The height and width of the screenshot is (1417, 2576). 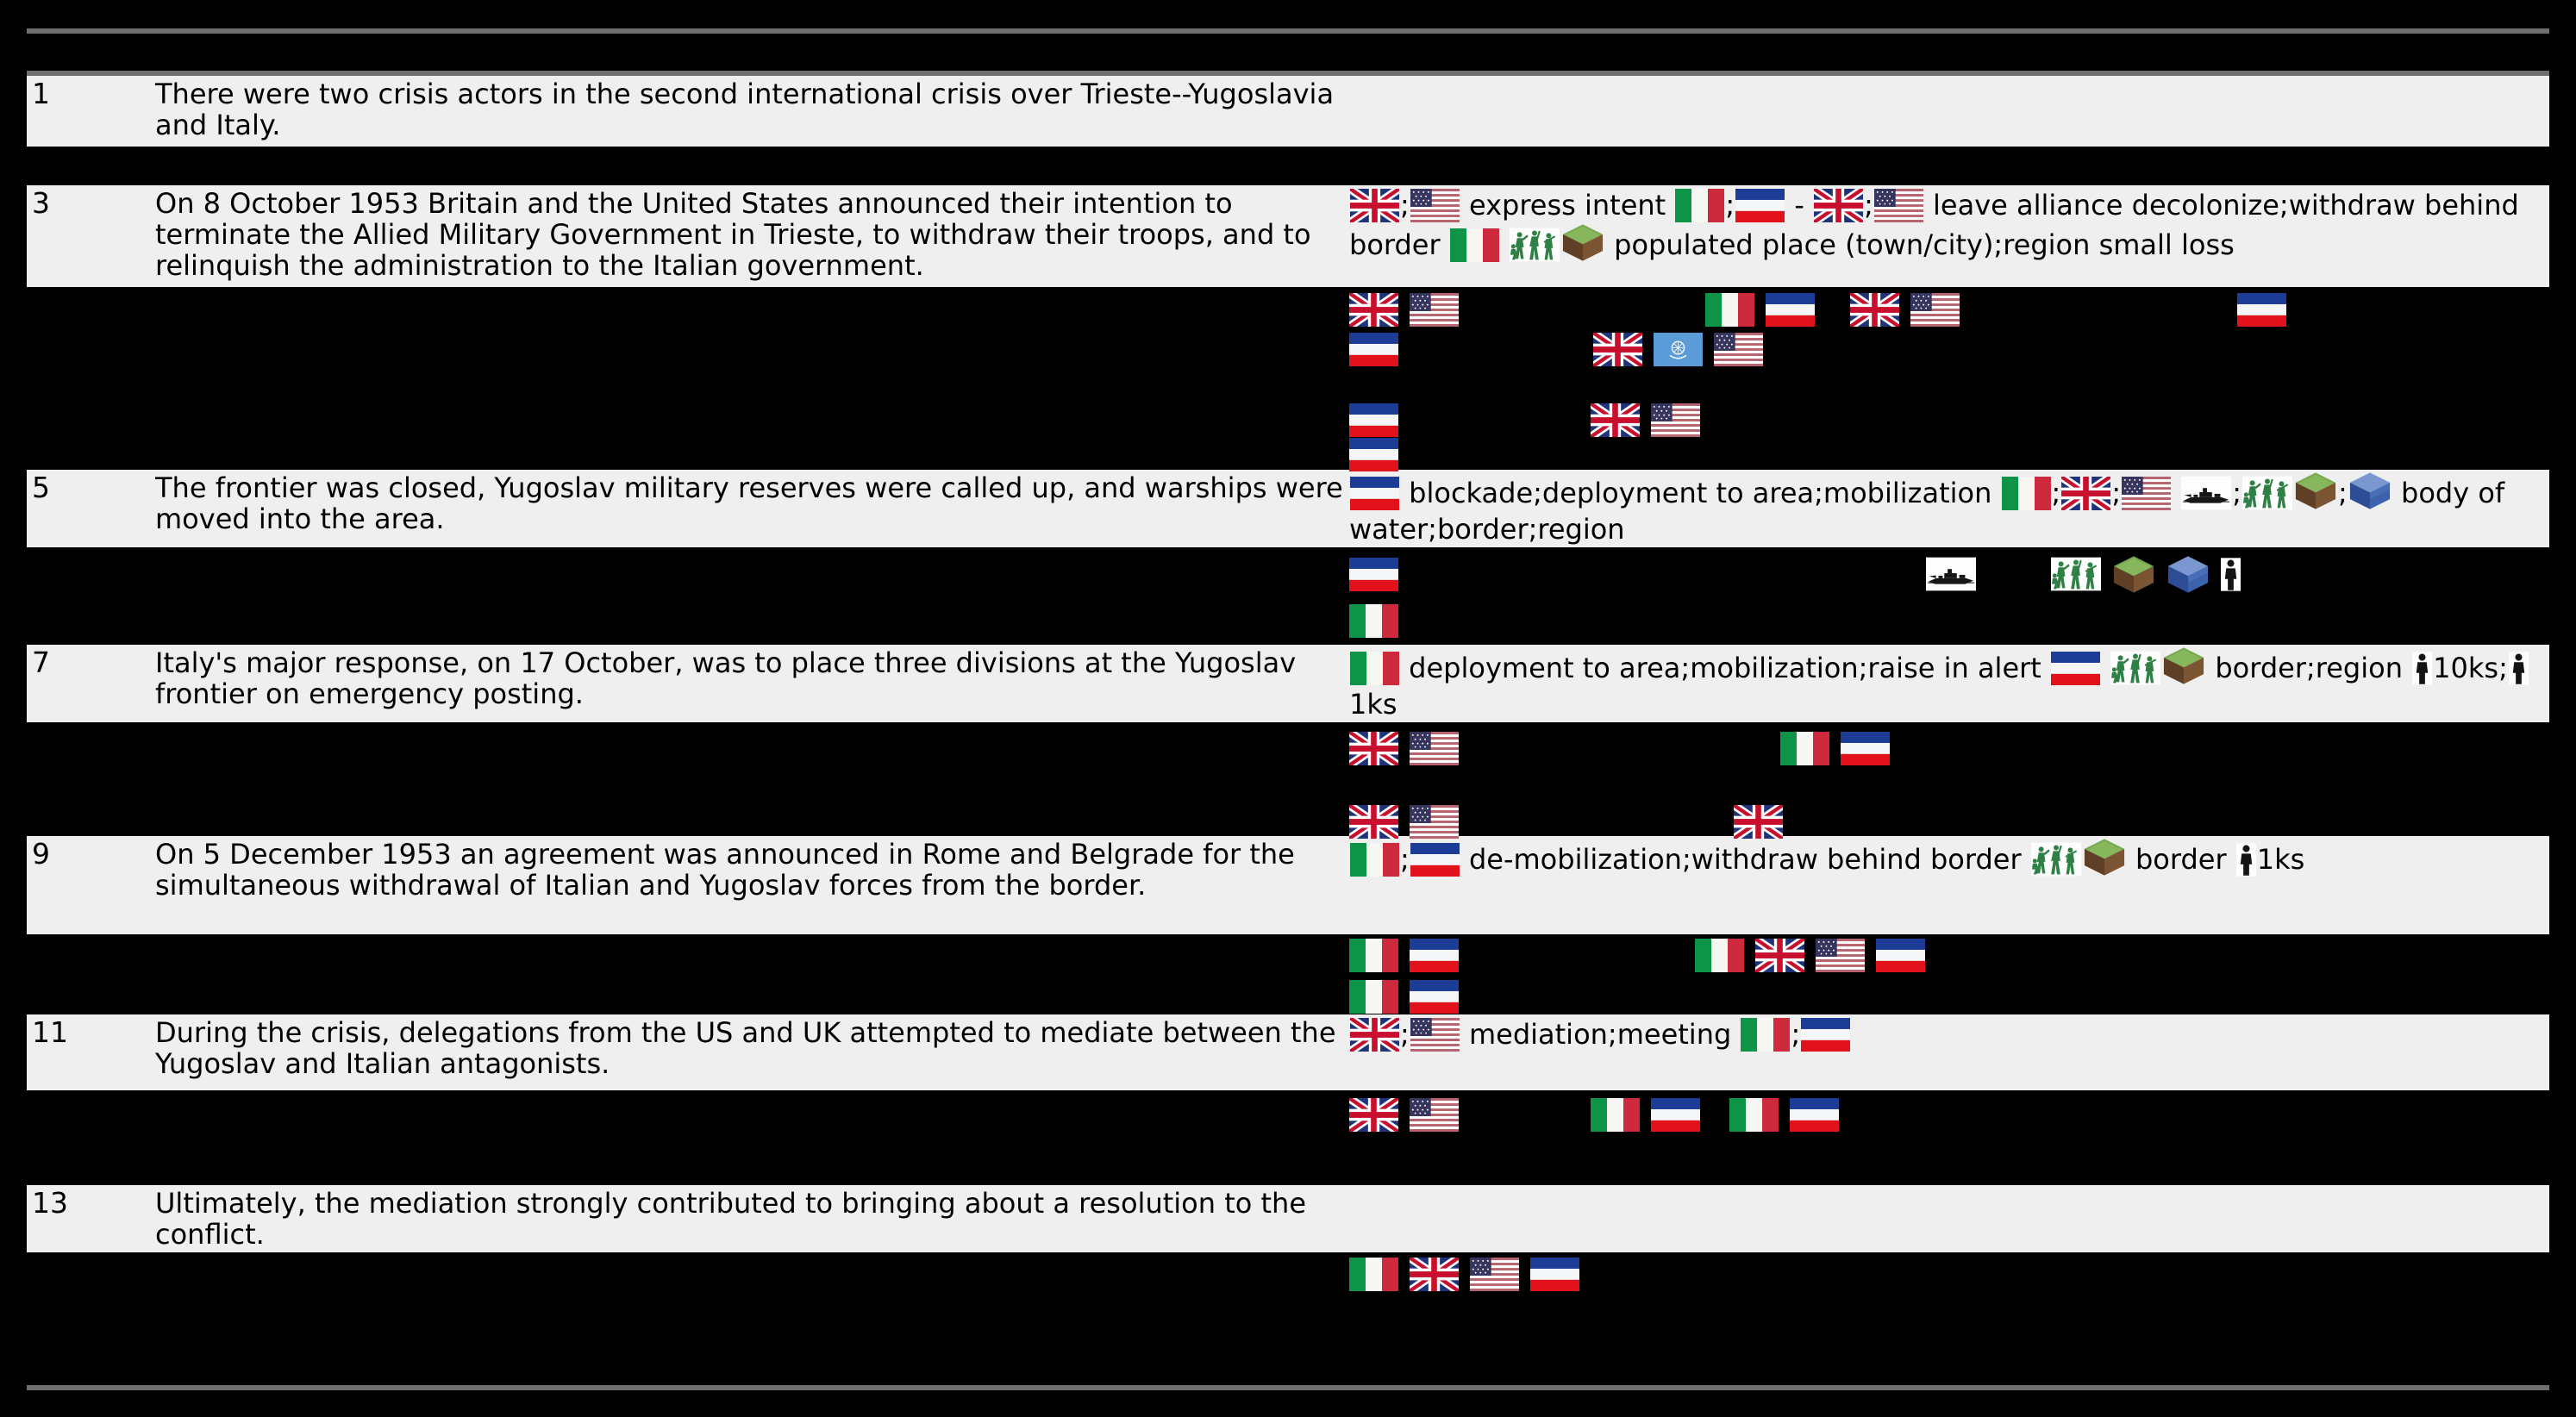 I want to click on annotation-text: border;region, so click(x=2309, y=668).